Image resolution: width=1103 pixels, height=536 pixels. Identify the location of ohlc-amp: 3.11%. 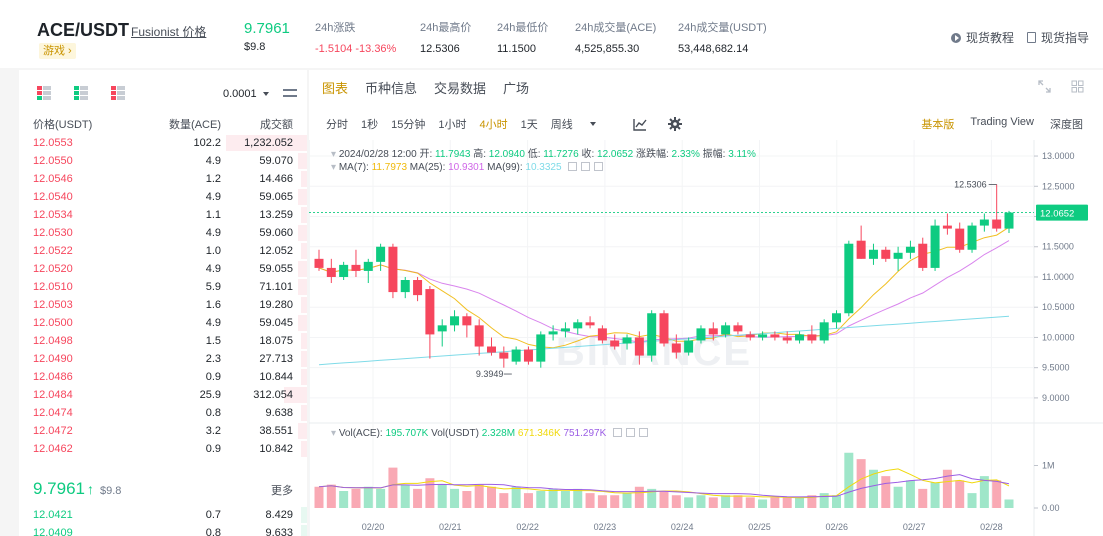
(742, 154).